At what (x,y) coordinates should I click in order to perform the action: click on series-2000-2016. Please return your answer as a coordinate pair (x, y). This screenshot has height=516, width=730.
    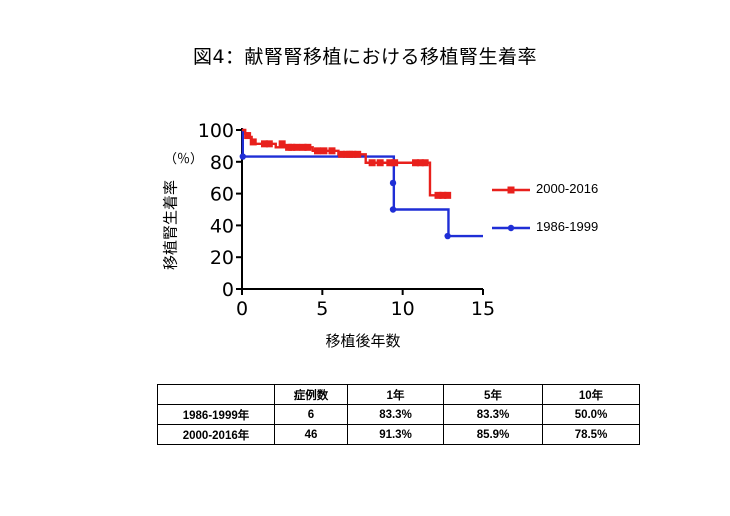
    Looking at the image, I should click on (347, 163).